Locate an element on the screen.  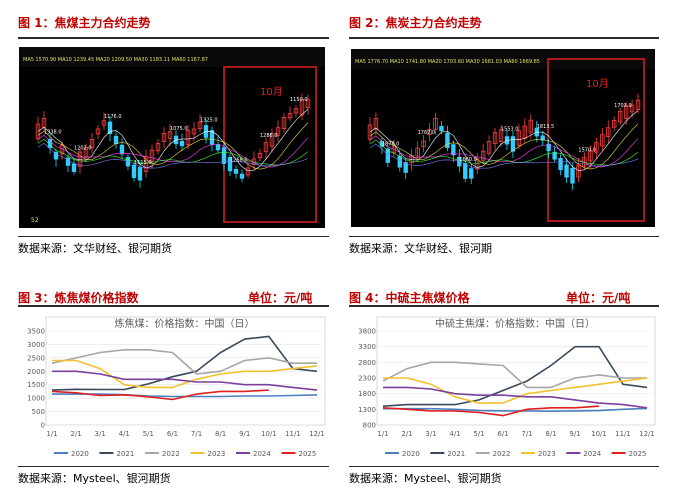
legend-label-2020: 2020 is located at coordinates (80, 454).